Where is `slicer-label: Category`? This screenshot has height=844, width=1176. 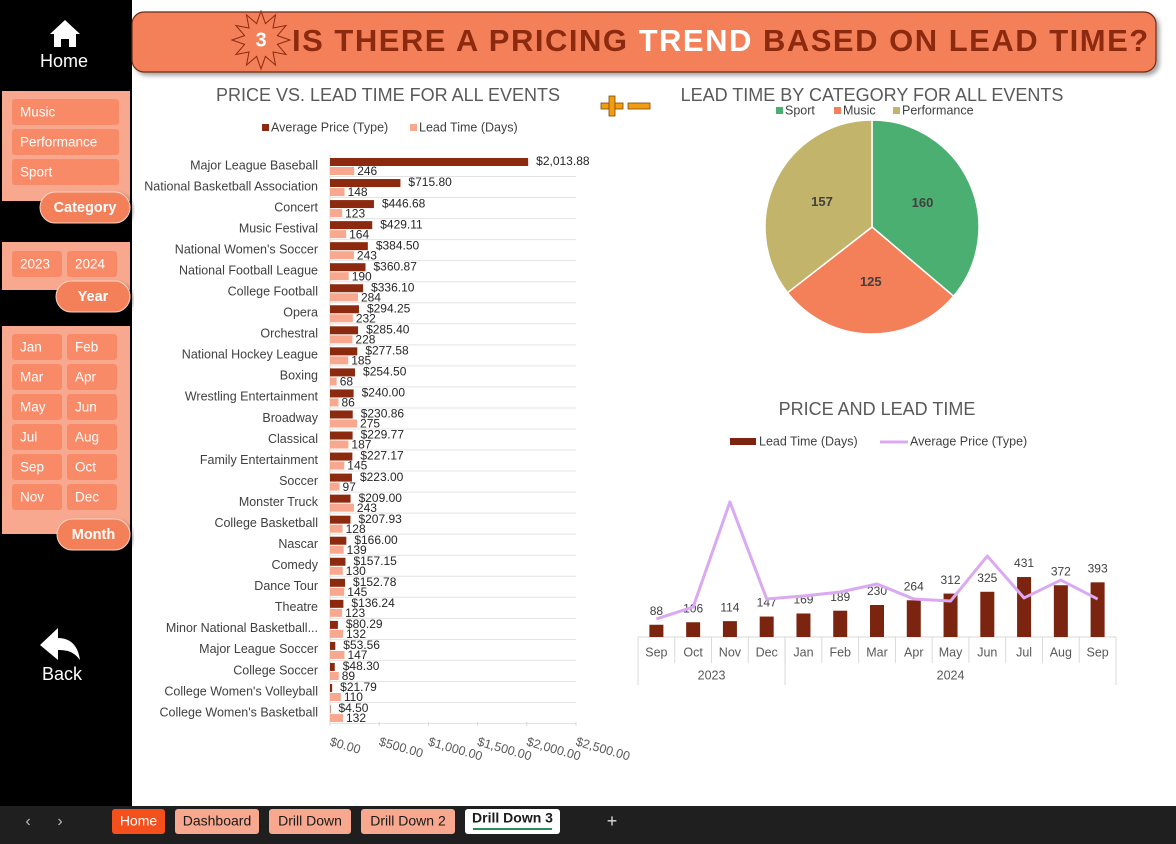 slicer-label: Category is located at coordinates (85, 208).